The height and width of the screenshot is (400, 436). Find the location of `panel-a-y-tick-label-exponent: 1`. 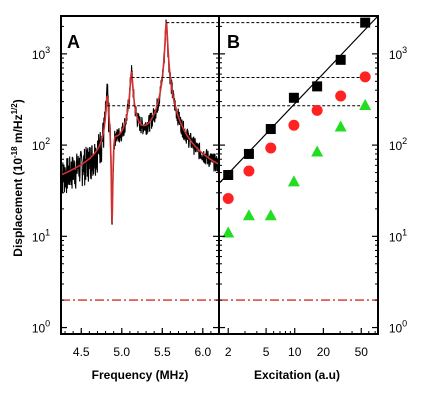

panel-a-y-tick-label-exponent: 1 is located at coordinates (47, 232).